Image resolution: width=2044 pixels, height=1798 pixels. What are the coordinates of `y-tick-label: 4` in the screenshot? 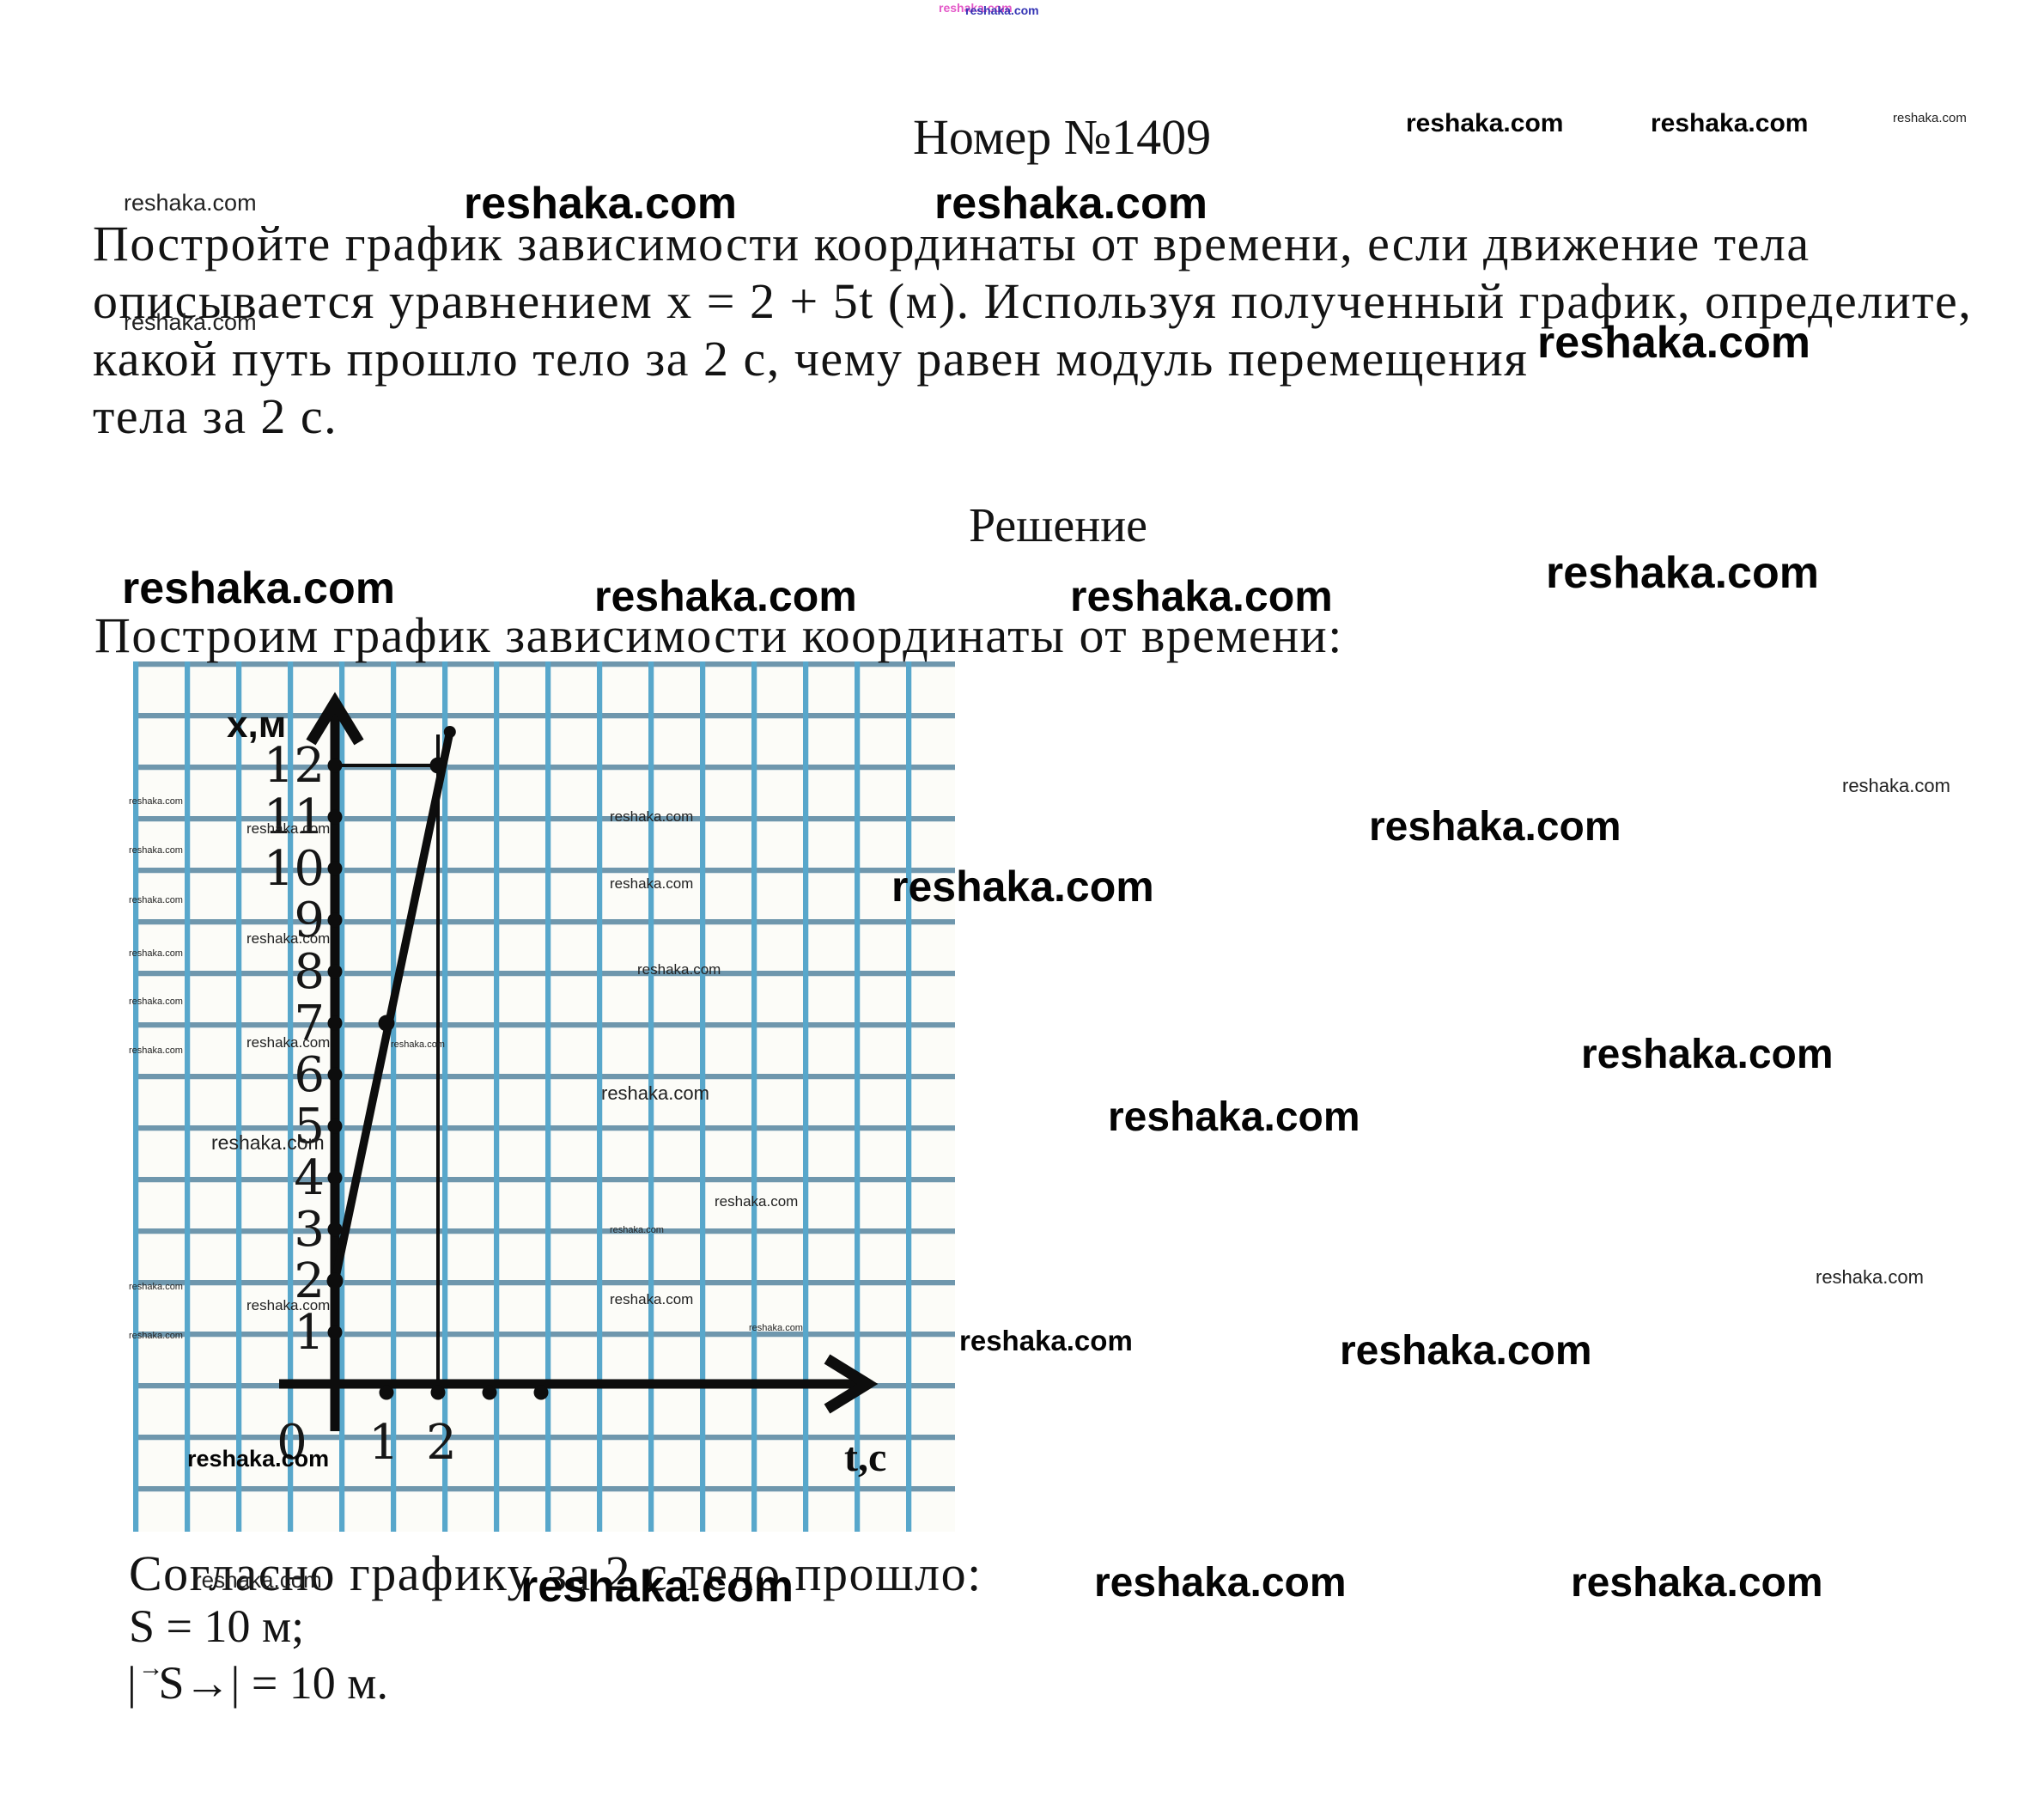 It's located at (309, 1178).